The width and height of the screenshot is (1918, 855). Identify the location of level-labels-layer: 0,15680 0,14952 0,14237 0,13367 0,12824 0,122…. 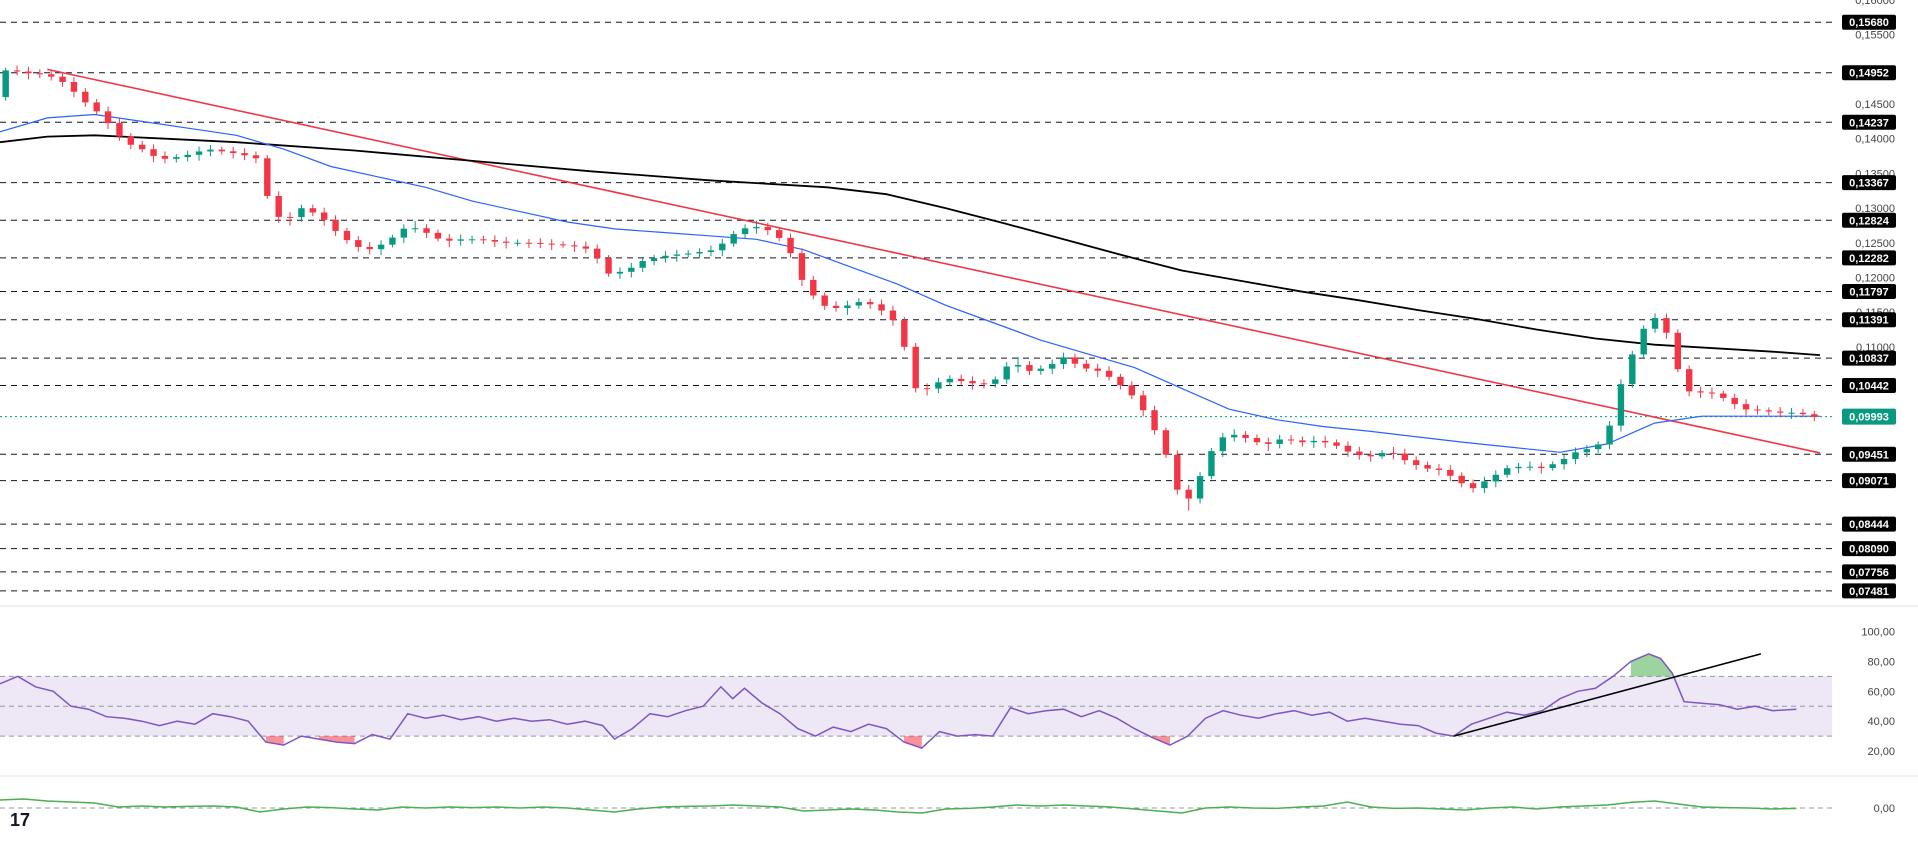
(1869, 306).